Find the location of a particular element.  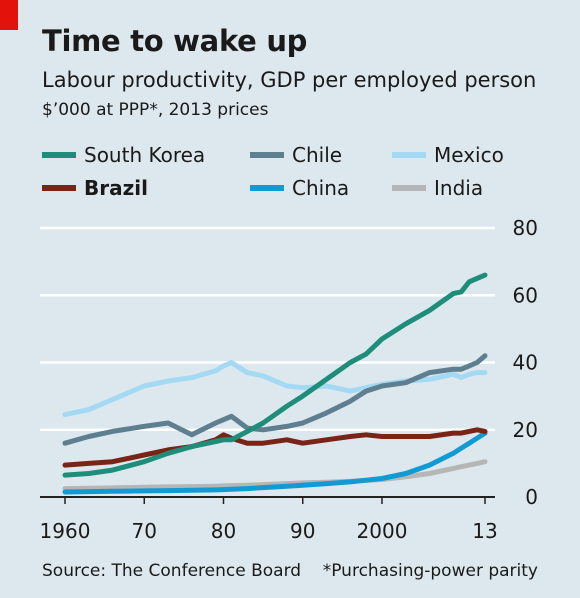

legend-swatch-brazil is located at coordinates (59, 188).